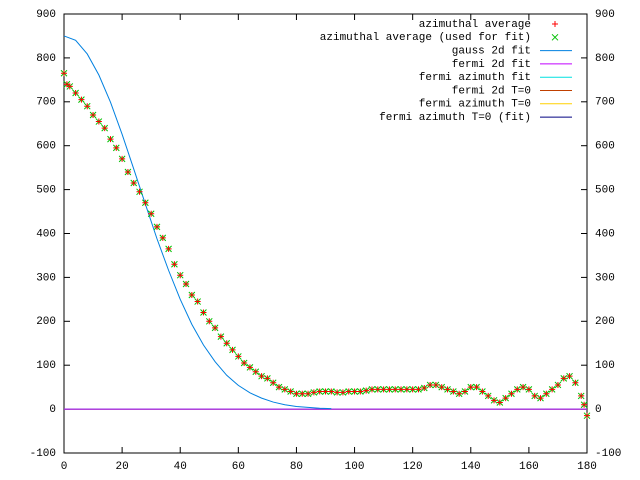  Describe the element at coordinates (122, 467) in the screenshot. I see `x-tick-label: 20` at that location.